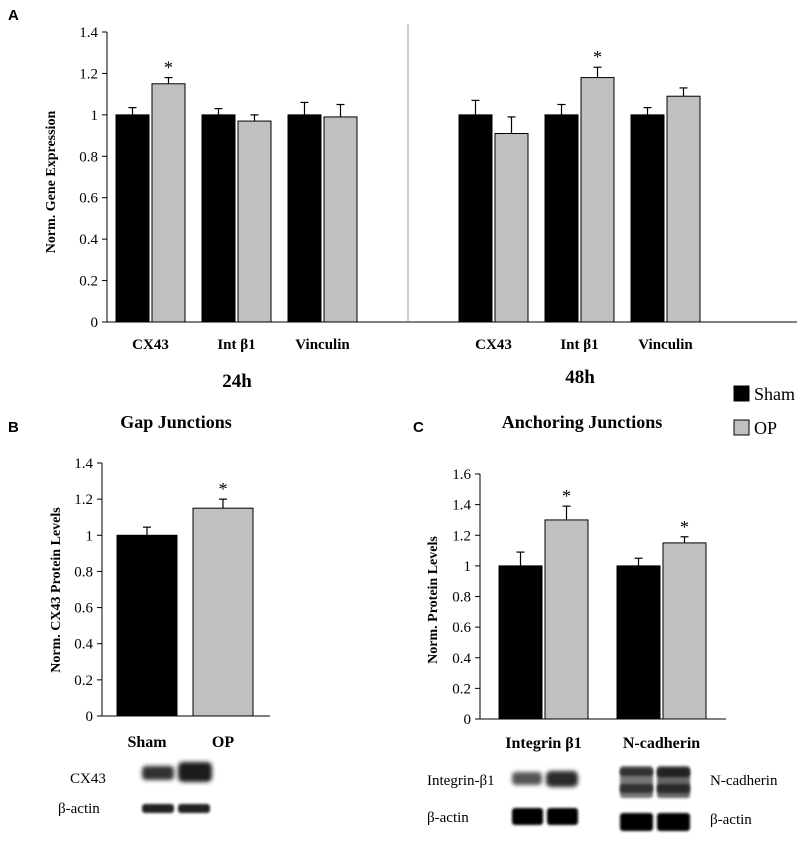 This screenshot has height=842, width=804. Describe the element at coordinates (90, 536) in the screenshot. I see `panel-b-ytick-label: 1` at that location.